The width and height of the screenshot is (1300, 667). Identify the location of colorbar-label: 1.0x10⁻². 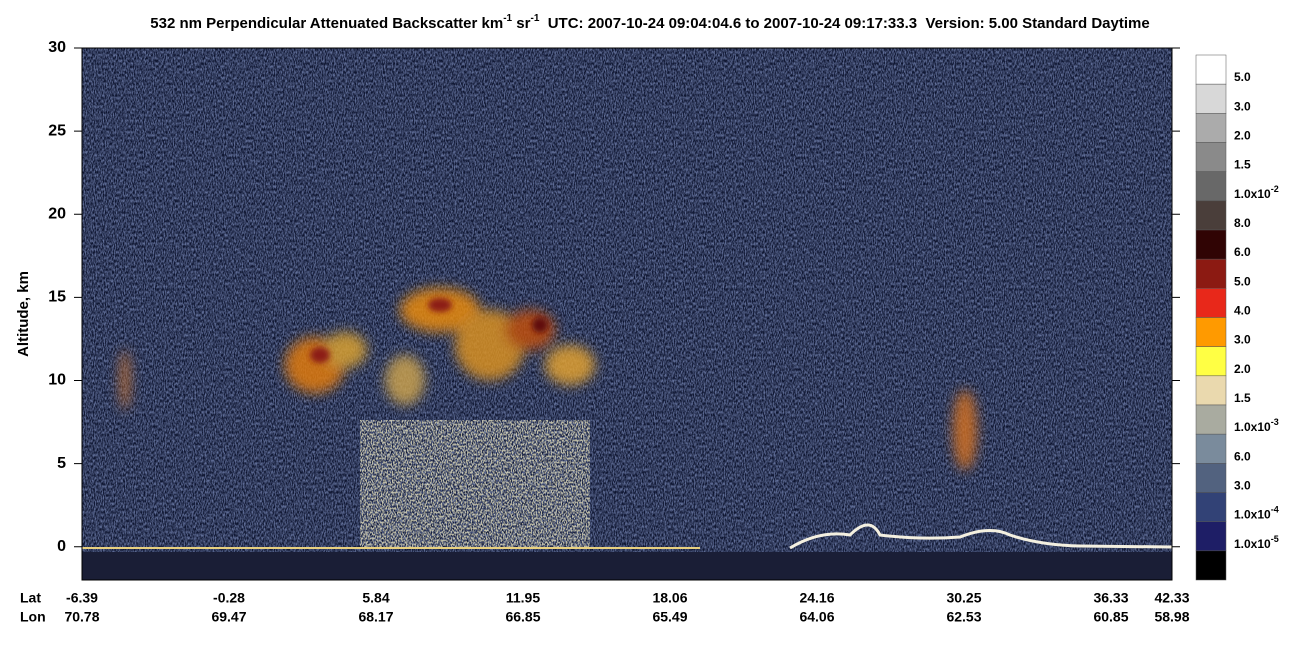
(1256, 192).